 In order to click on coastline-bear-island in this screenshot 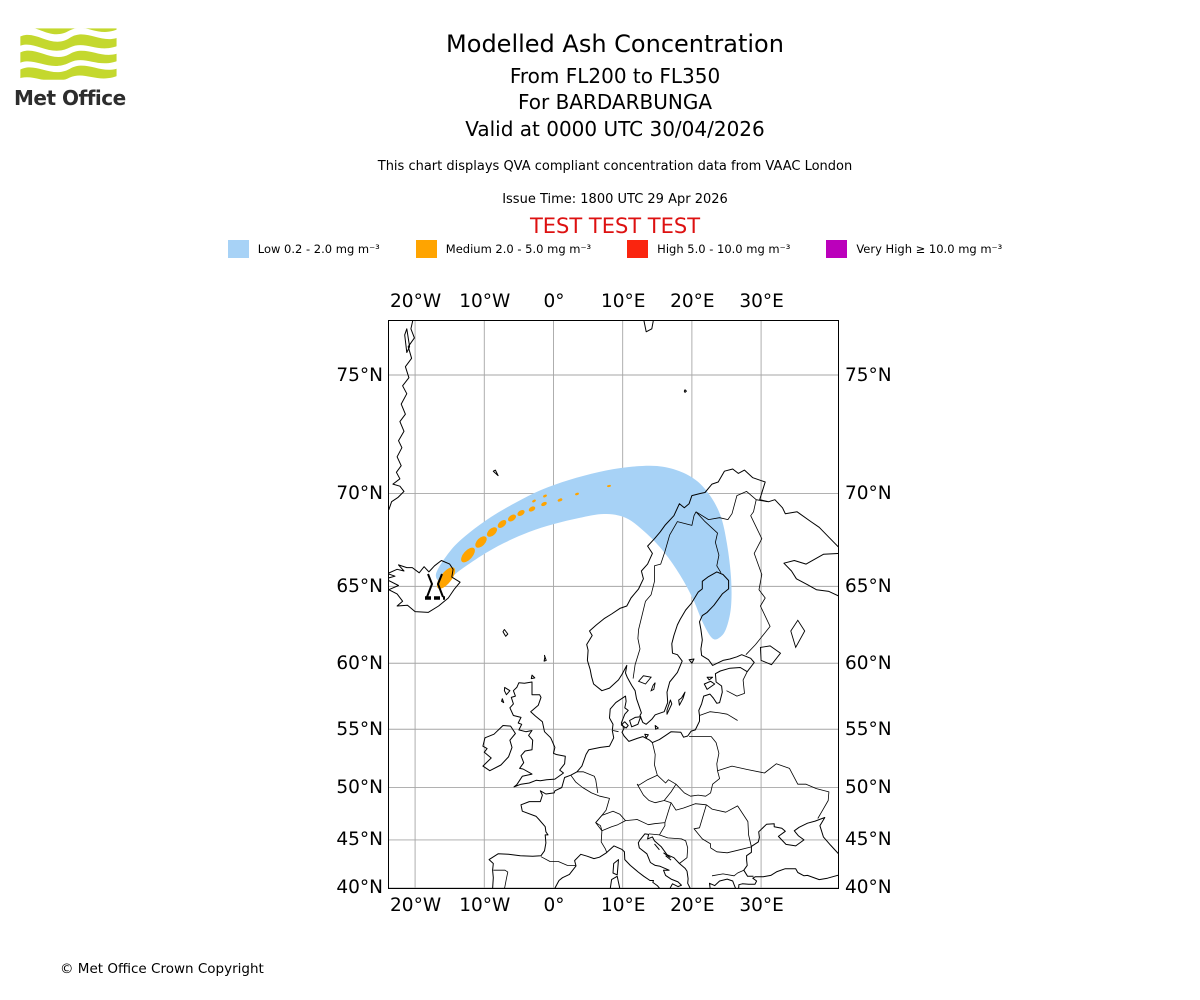, I will do `click(685, 391)`.